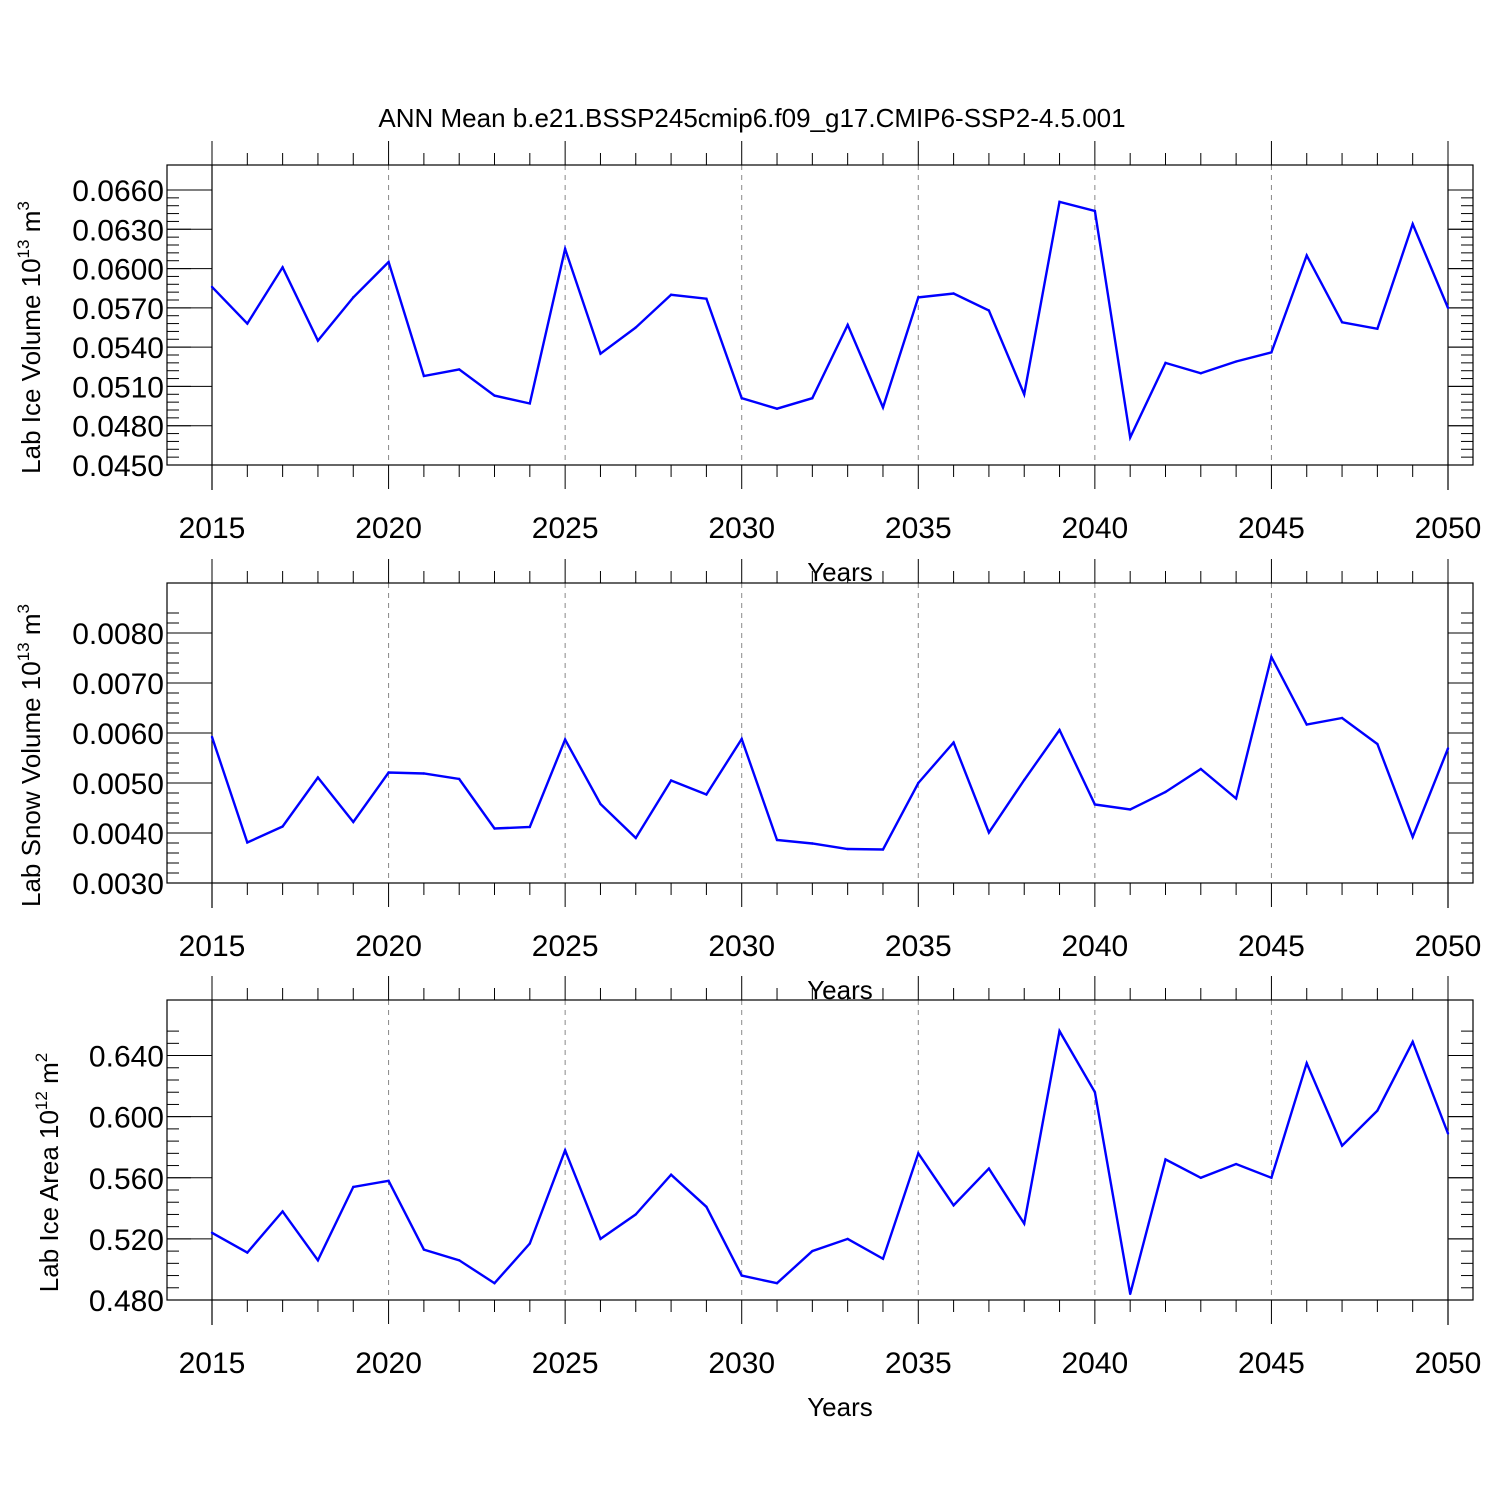  What do you see at coordinates (118, 348) in the screenshot?
I see `y-tick-label: 0.0540` at bounding box center [118, 348].